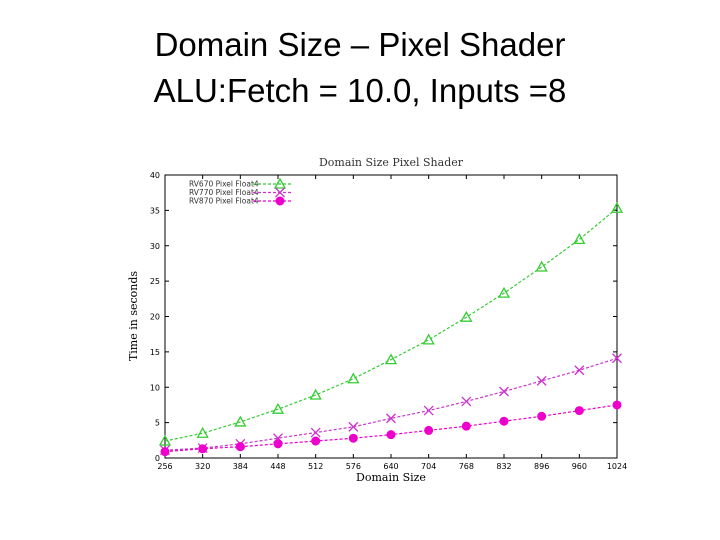 The width and height of the screenshot is (720, 540). Describe the element at coordinates (360, 44) in the screenshot. I see `slide-title-line1: Domain Size – Pixel Shader` at that location.